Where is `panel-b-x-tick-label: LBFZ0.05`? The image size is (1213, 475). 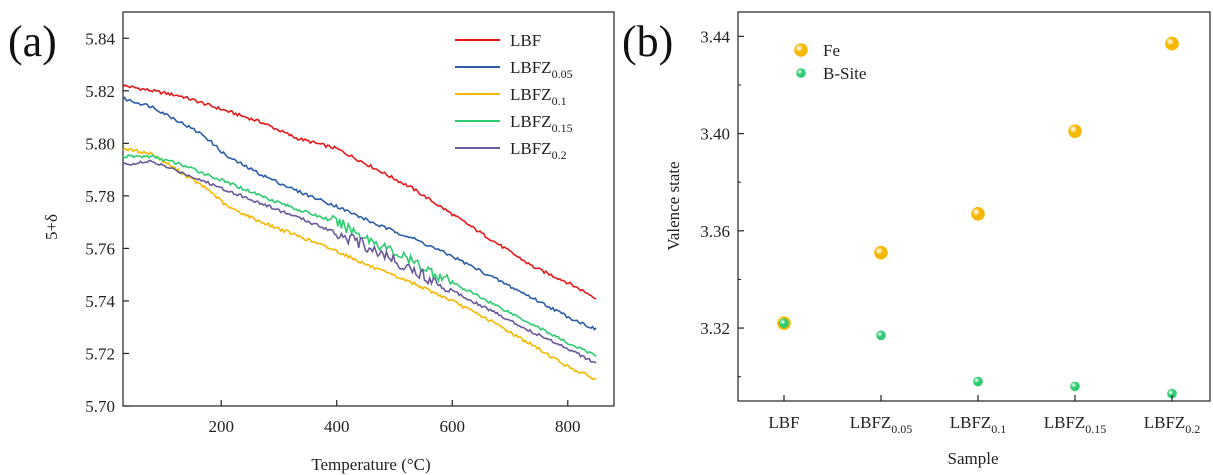
panel-b-x-tick-label: LBFZ0.05 is located at coordinates (881, 424).